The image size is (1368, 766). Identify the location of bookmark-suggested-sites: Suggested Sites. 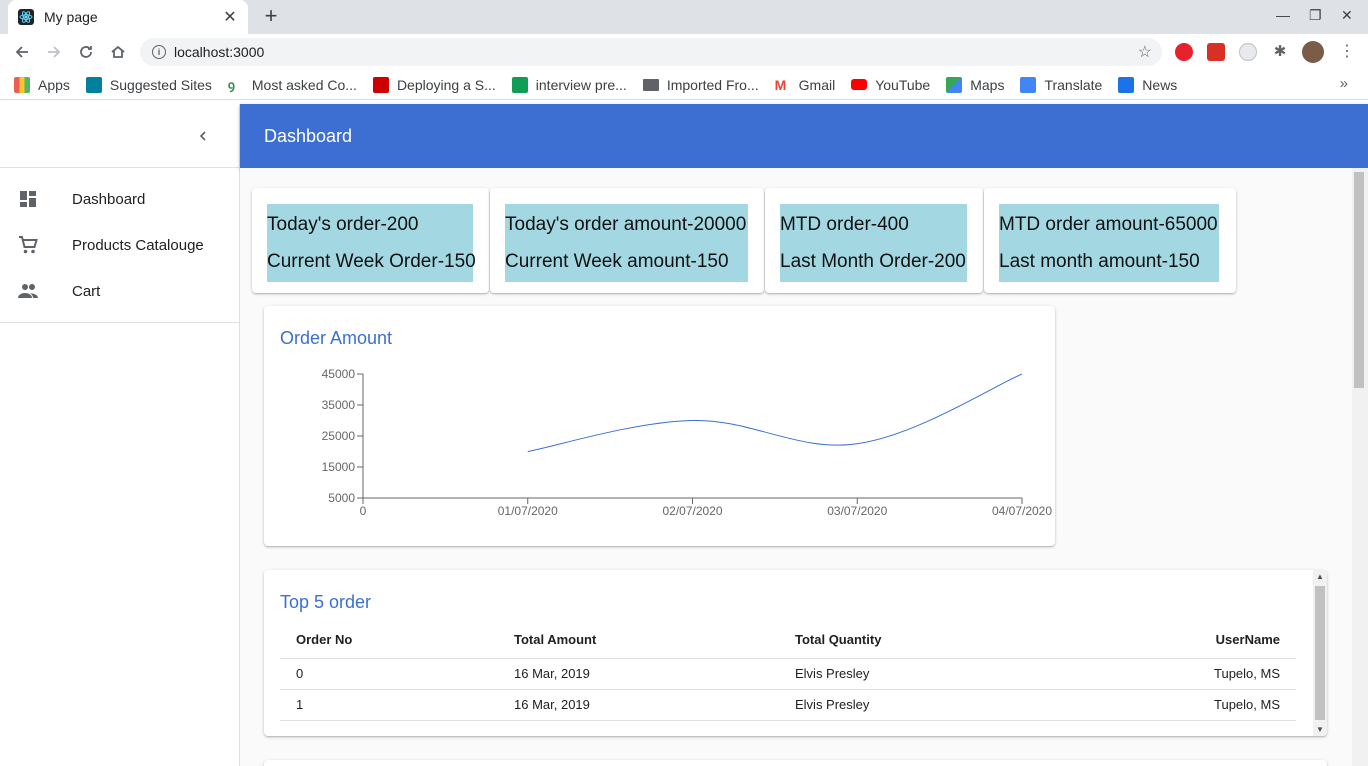
(148, 84).